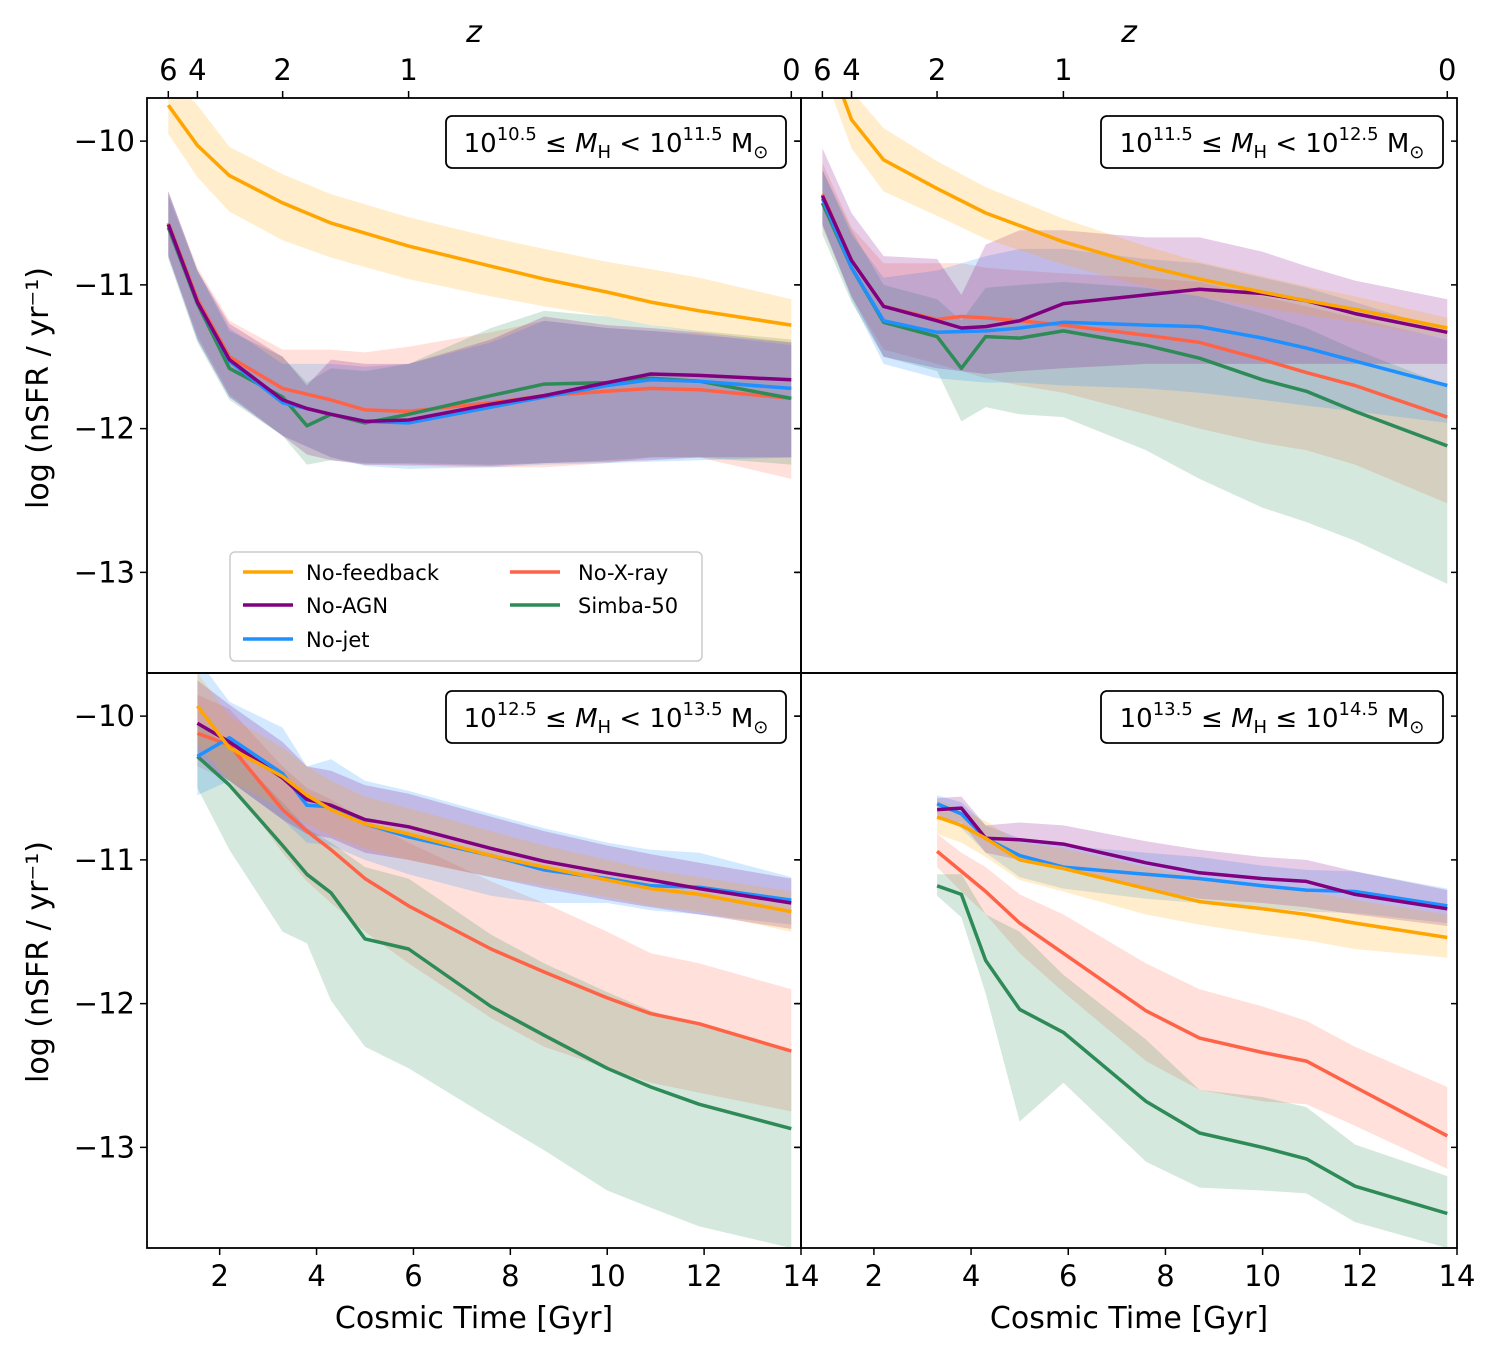 The height and width of the screenshot is (1352, 1495). I want to click on mass-range-label: 1011.5 ≤ MH < 1012.5 M⊙, so click(1272, 143).